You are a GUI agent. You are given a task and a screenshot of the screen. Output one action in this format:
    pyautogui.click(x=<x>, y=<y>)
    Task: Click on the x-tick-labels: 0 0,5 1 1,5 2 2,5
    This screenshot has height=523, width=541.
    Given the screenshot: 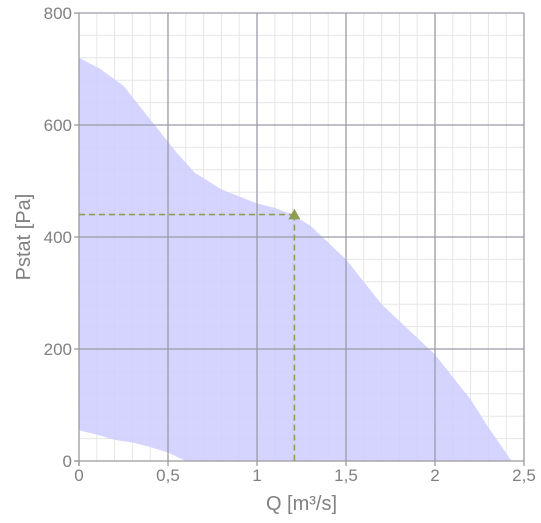 What is the action you would take?
    pyautogui.click(x=305, y=475)
    